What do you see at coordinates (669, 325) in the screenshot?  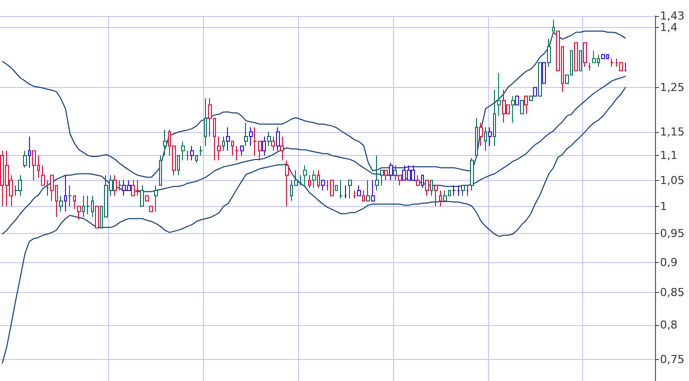 I see `y-tick-label: 0,8` at bounding box center [669, 325].